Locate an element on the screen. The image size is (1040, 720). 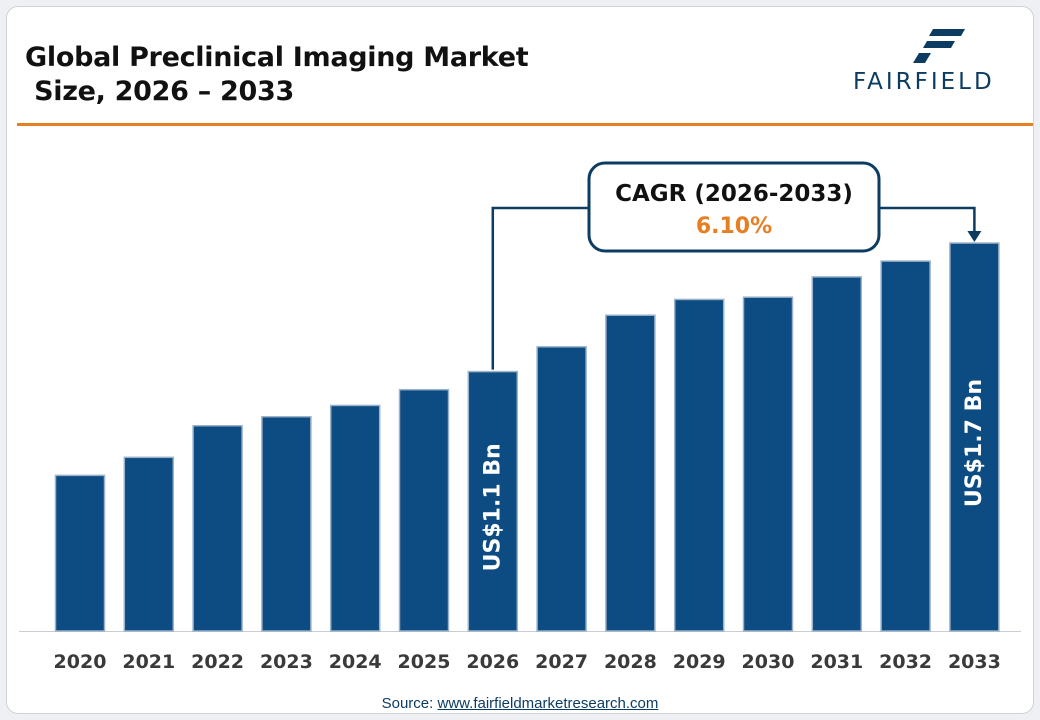
bar-2031 is located at coordinates (837, 454).